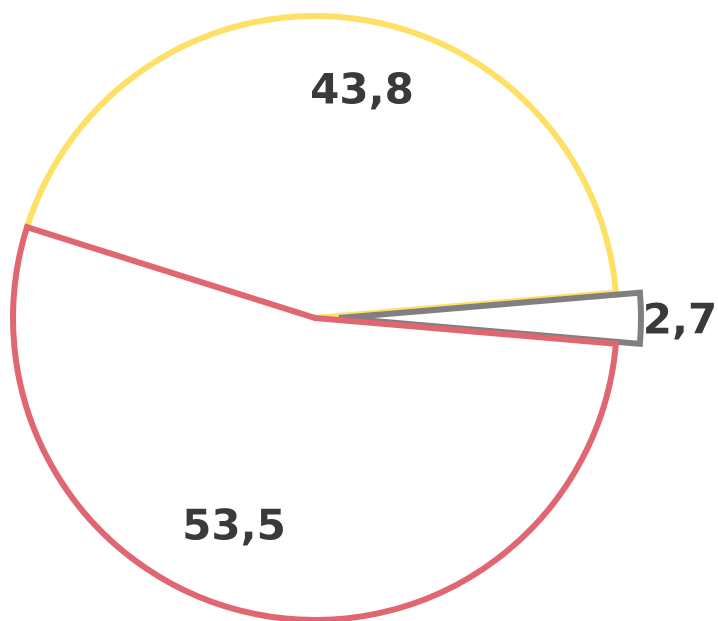 The image size is (718, 621). What do you see at coordinates (362, 89) in the screenshot?
I see `data-label-1: 43,8` at bounding box center [362, 89].